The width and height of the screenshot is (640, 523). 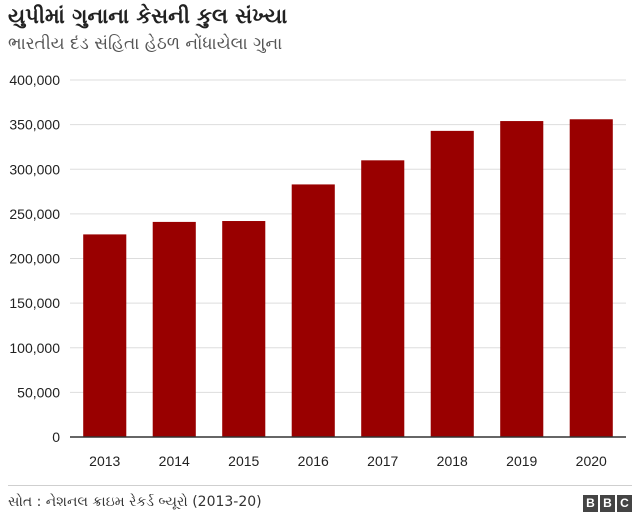 What do you see at coordinates (34, 80) in the screenshot?
I see `y-tick-label: 400,000` at bounding box center [34, 80].